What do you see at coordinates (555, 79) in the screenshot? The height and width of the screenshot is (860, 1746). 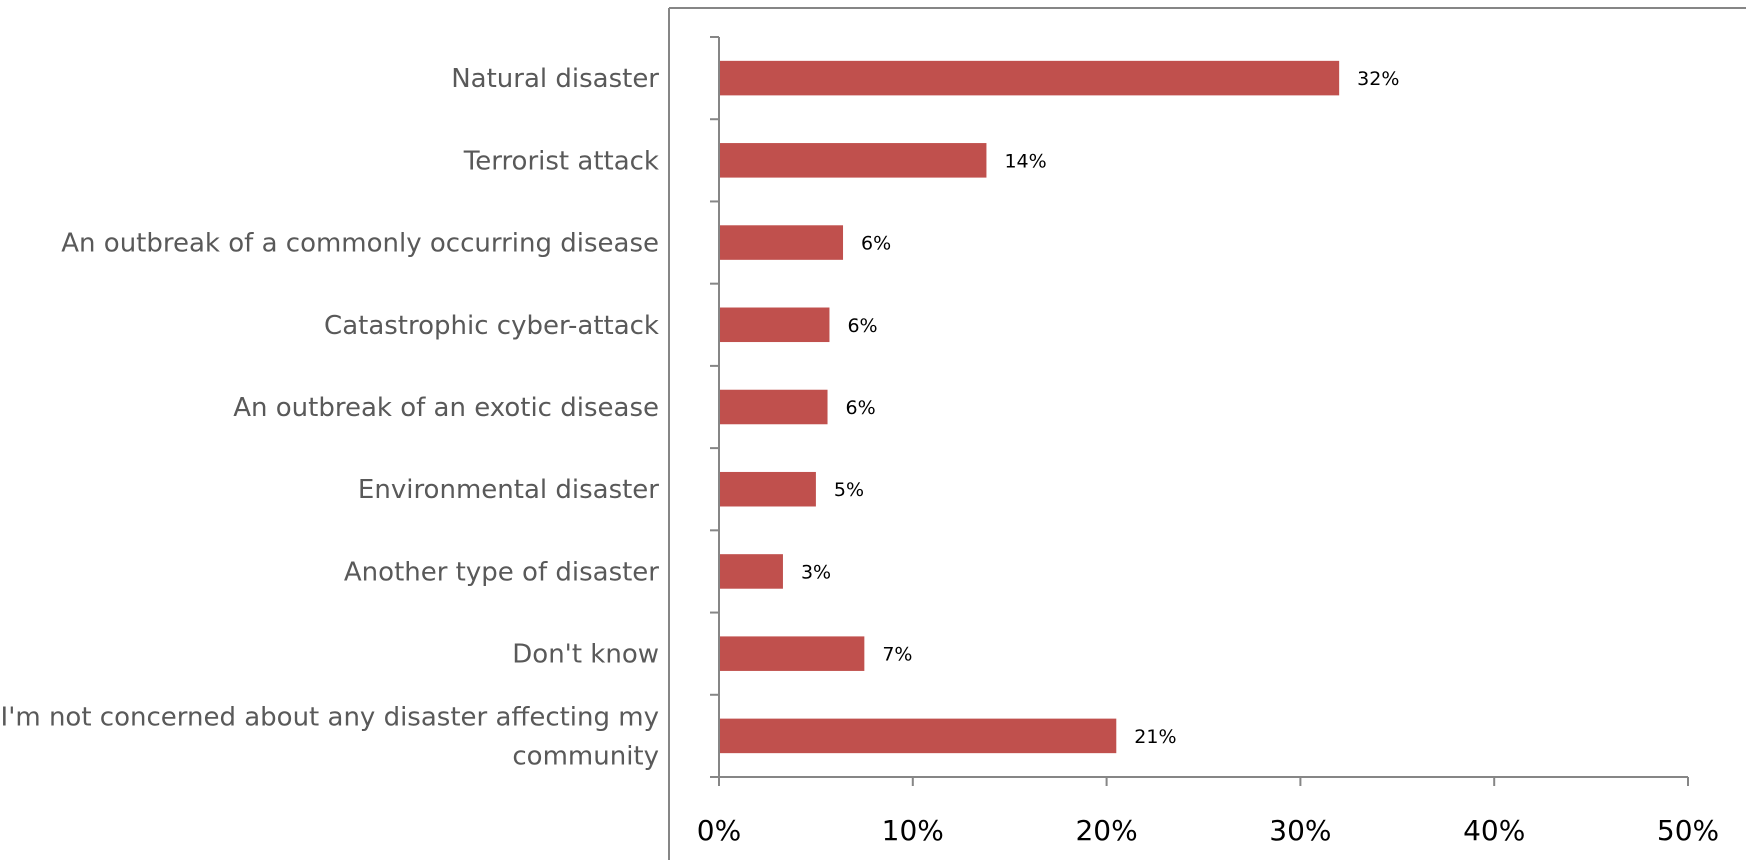 I see `category-label: Natural disaster` at bounding box center [555, 79].